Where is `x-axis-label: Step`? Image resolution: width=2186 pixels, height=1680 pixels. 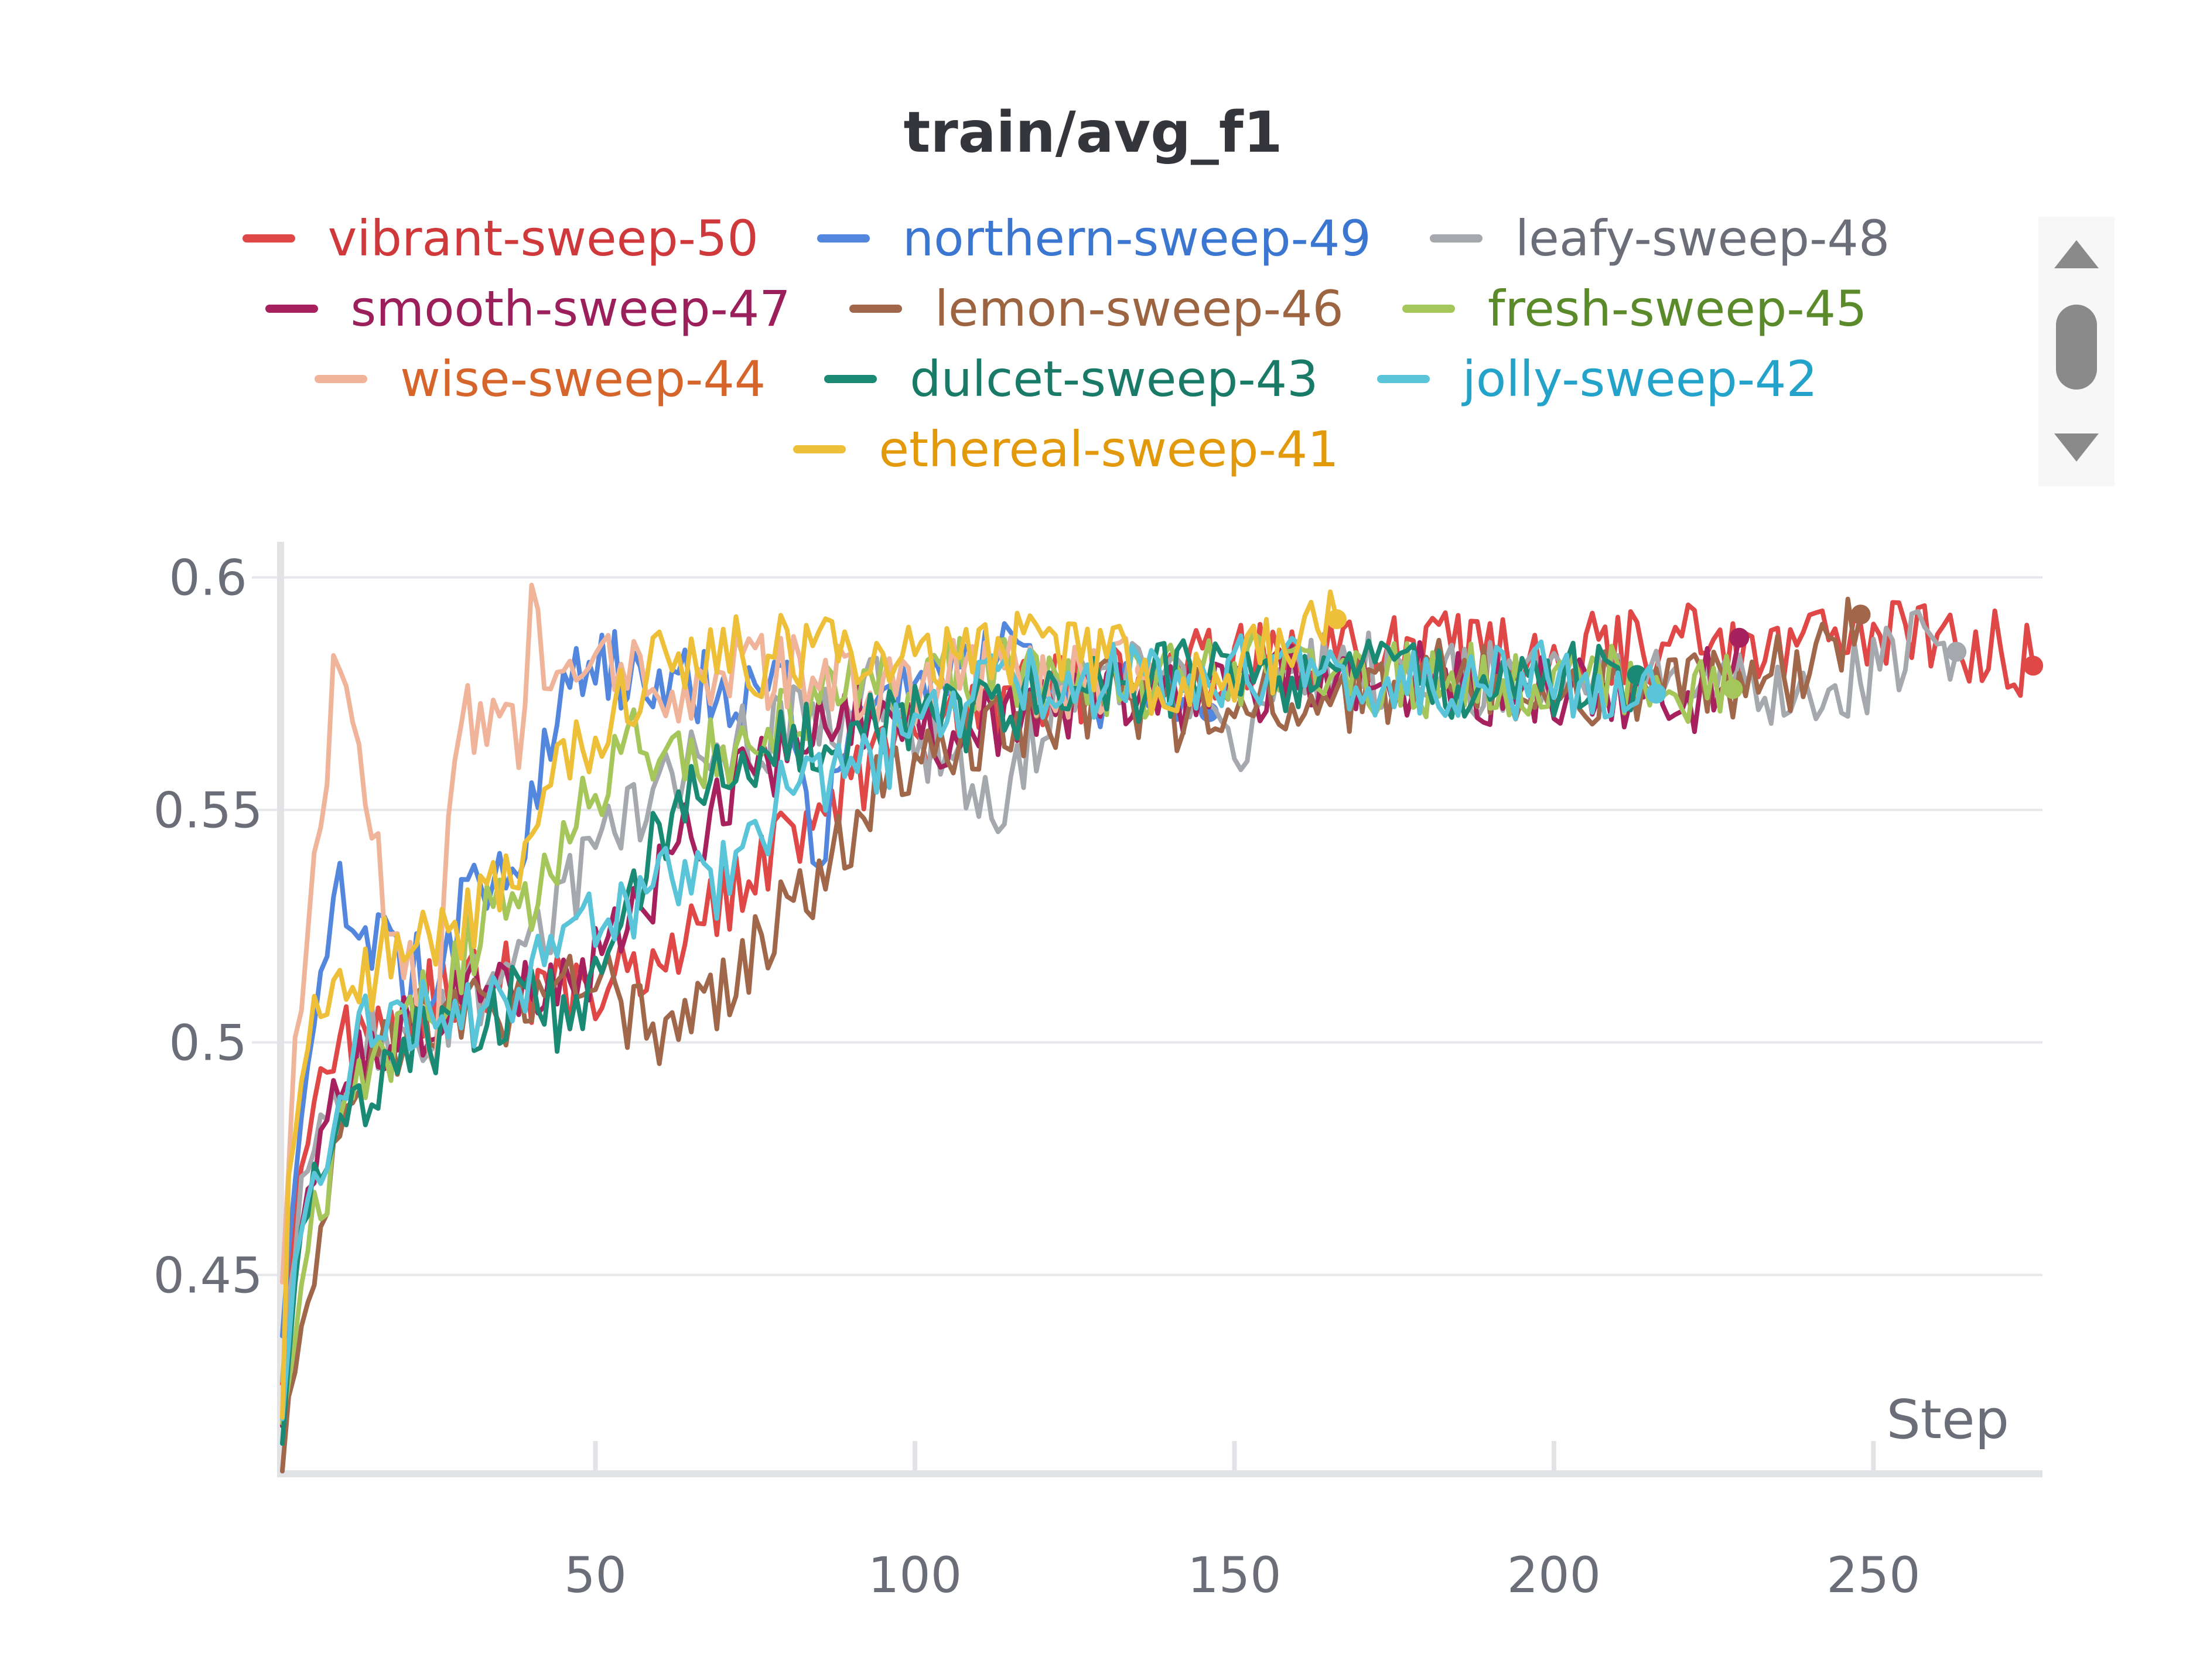
x-axis-label: Step is located at coordinates (1948, 1419).